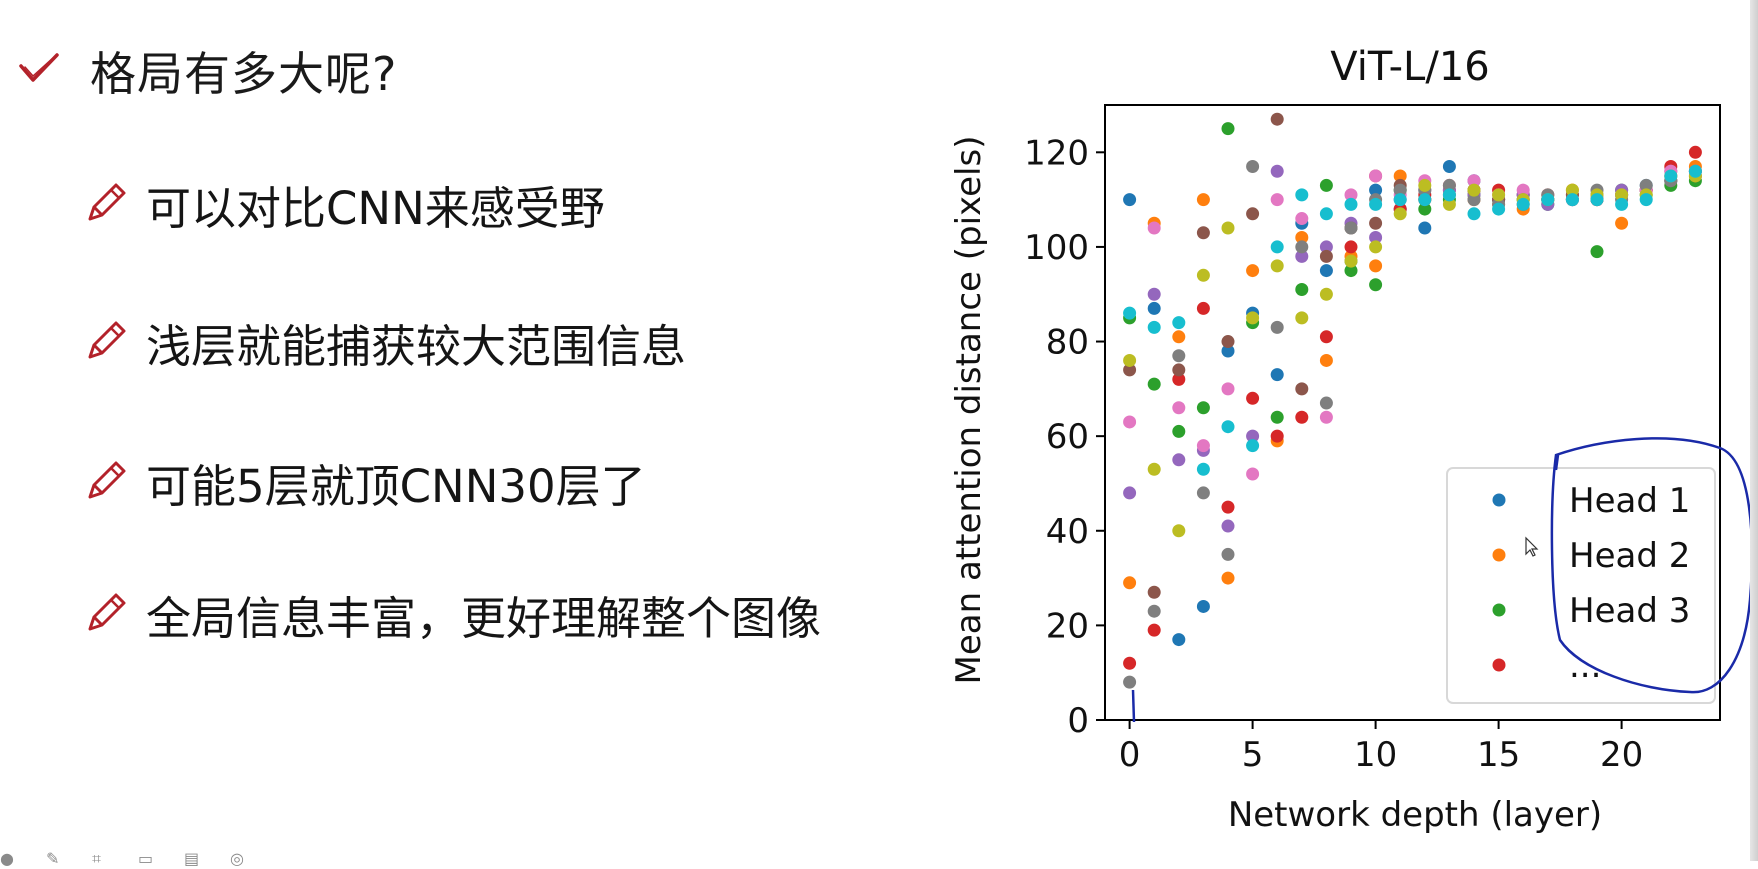 This screenshot has width=1758, height=869. Describe the element at coordinates (396, 486) in the screenshot. I see `bullet-text: 可能5层就顶CNN30层了` at that location.